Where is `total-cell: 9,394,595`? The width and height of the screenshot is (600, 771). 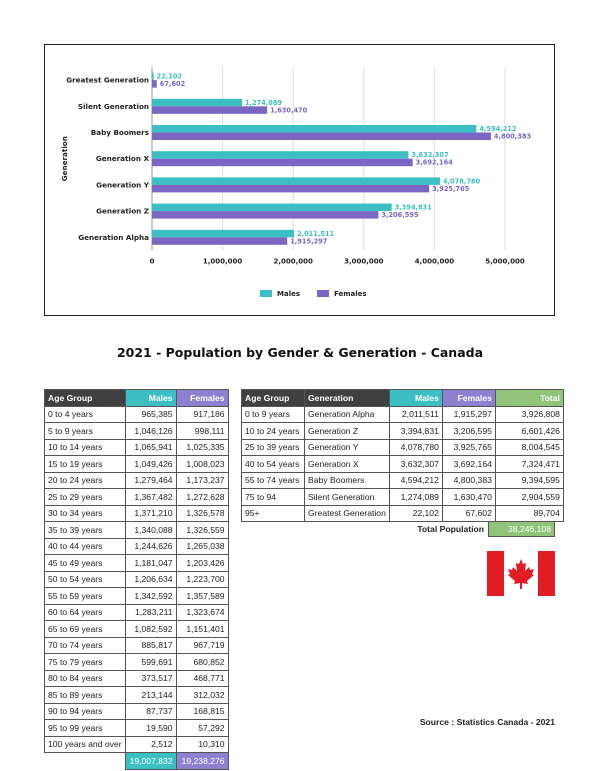 total-cell: 9,394,595 is located at coordinates (529, 480).